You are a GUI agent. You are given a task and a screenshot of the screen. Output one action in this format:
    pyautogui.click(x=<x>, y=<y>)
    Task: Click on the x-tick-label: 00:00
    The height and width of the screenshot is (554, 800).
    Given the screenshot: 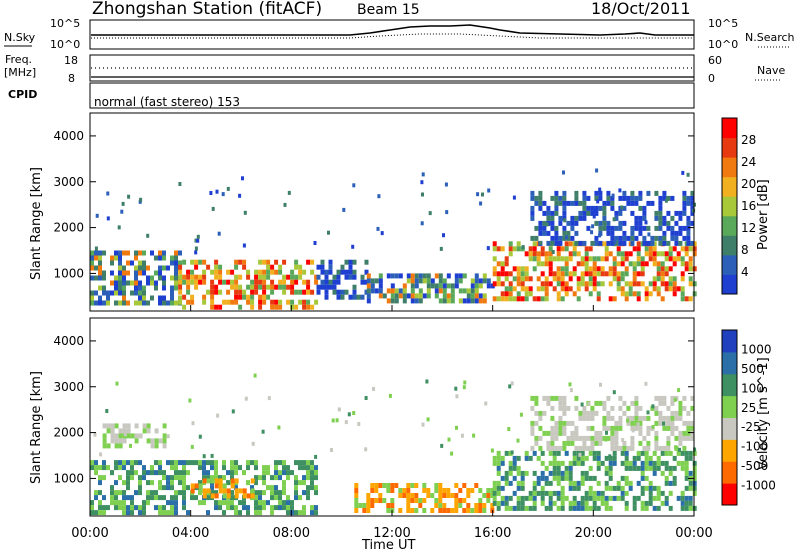 What is the action you would take?
    pyautogui.click(x=693, y=533)
    